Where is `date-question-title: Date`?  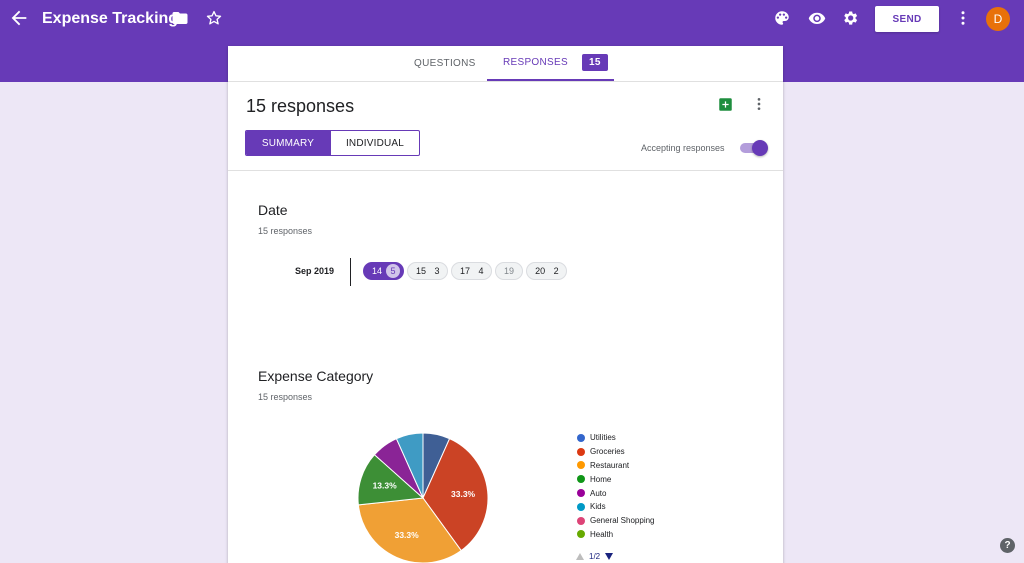
date-question-title: Date is located at coordinates (273, 210).